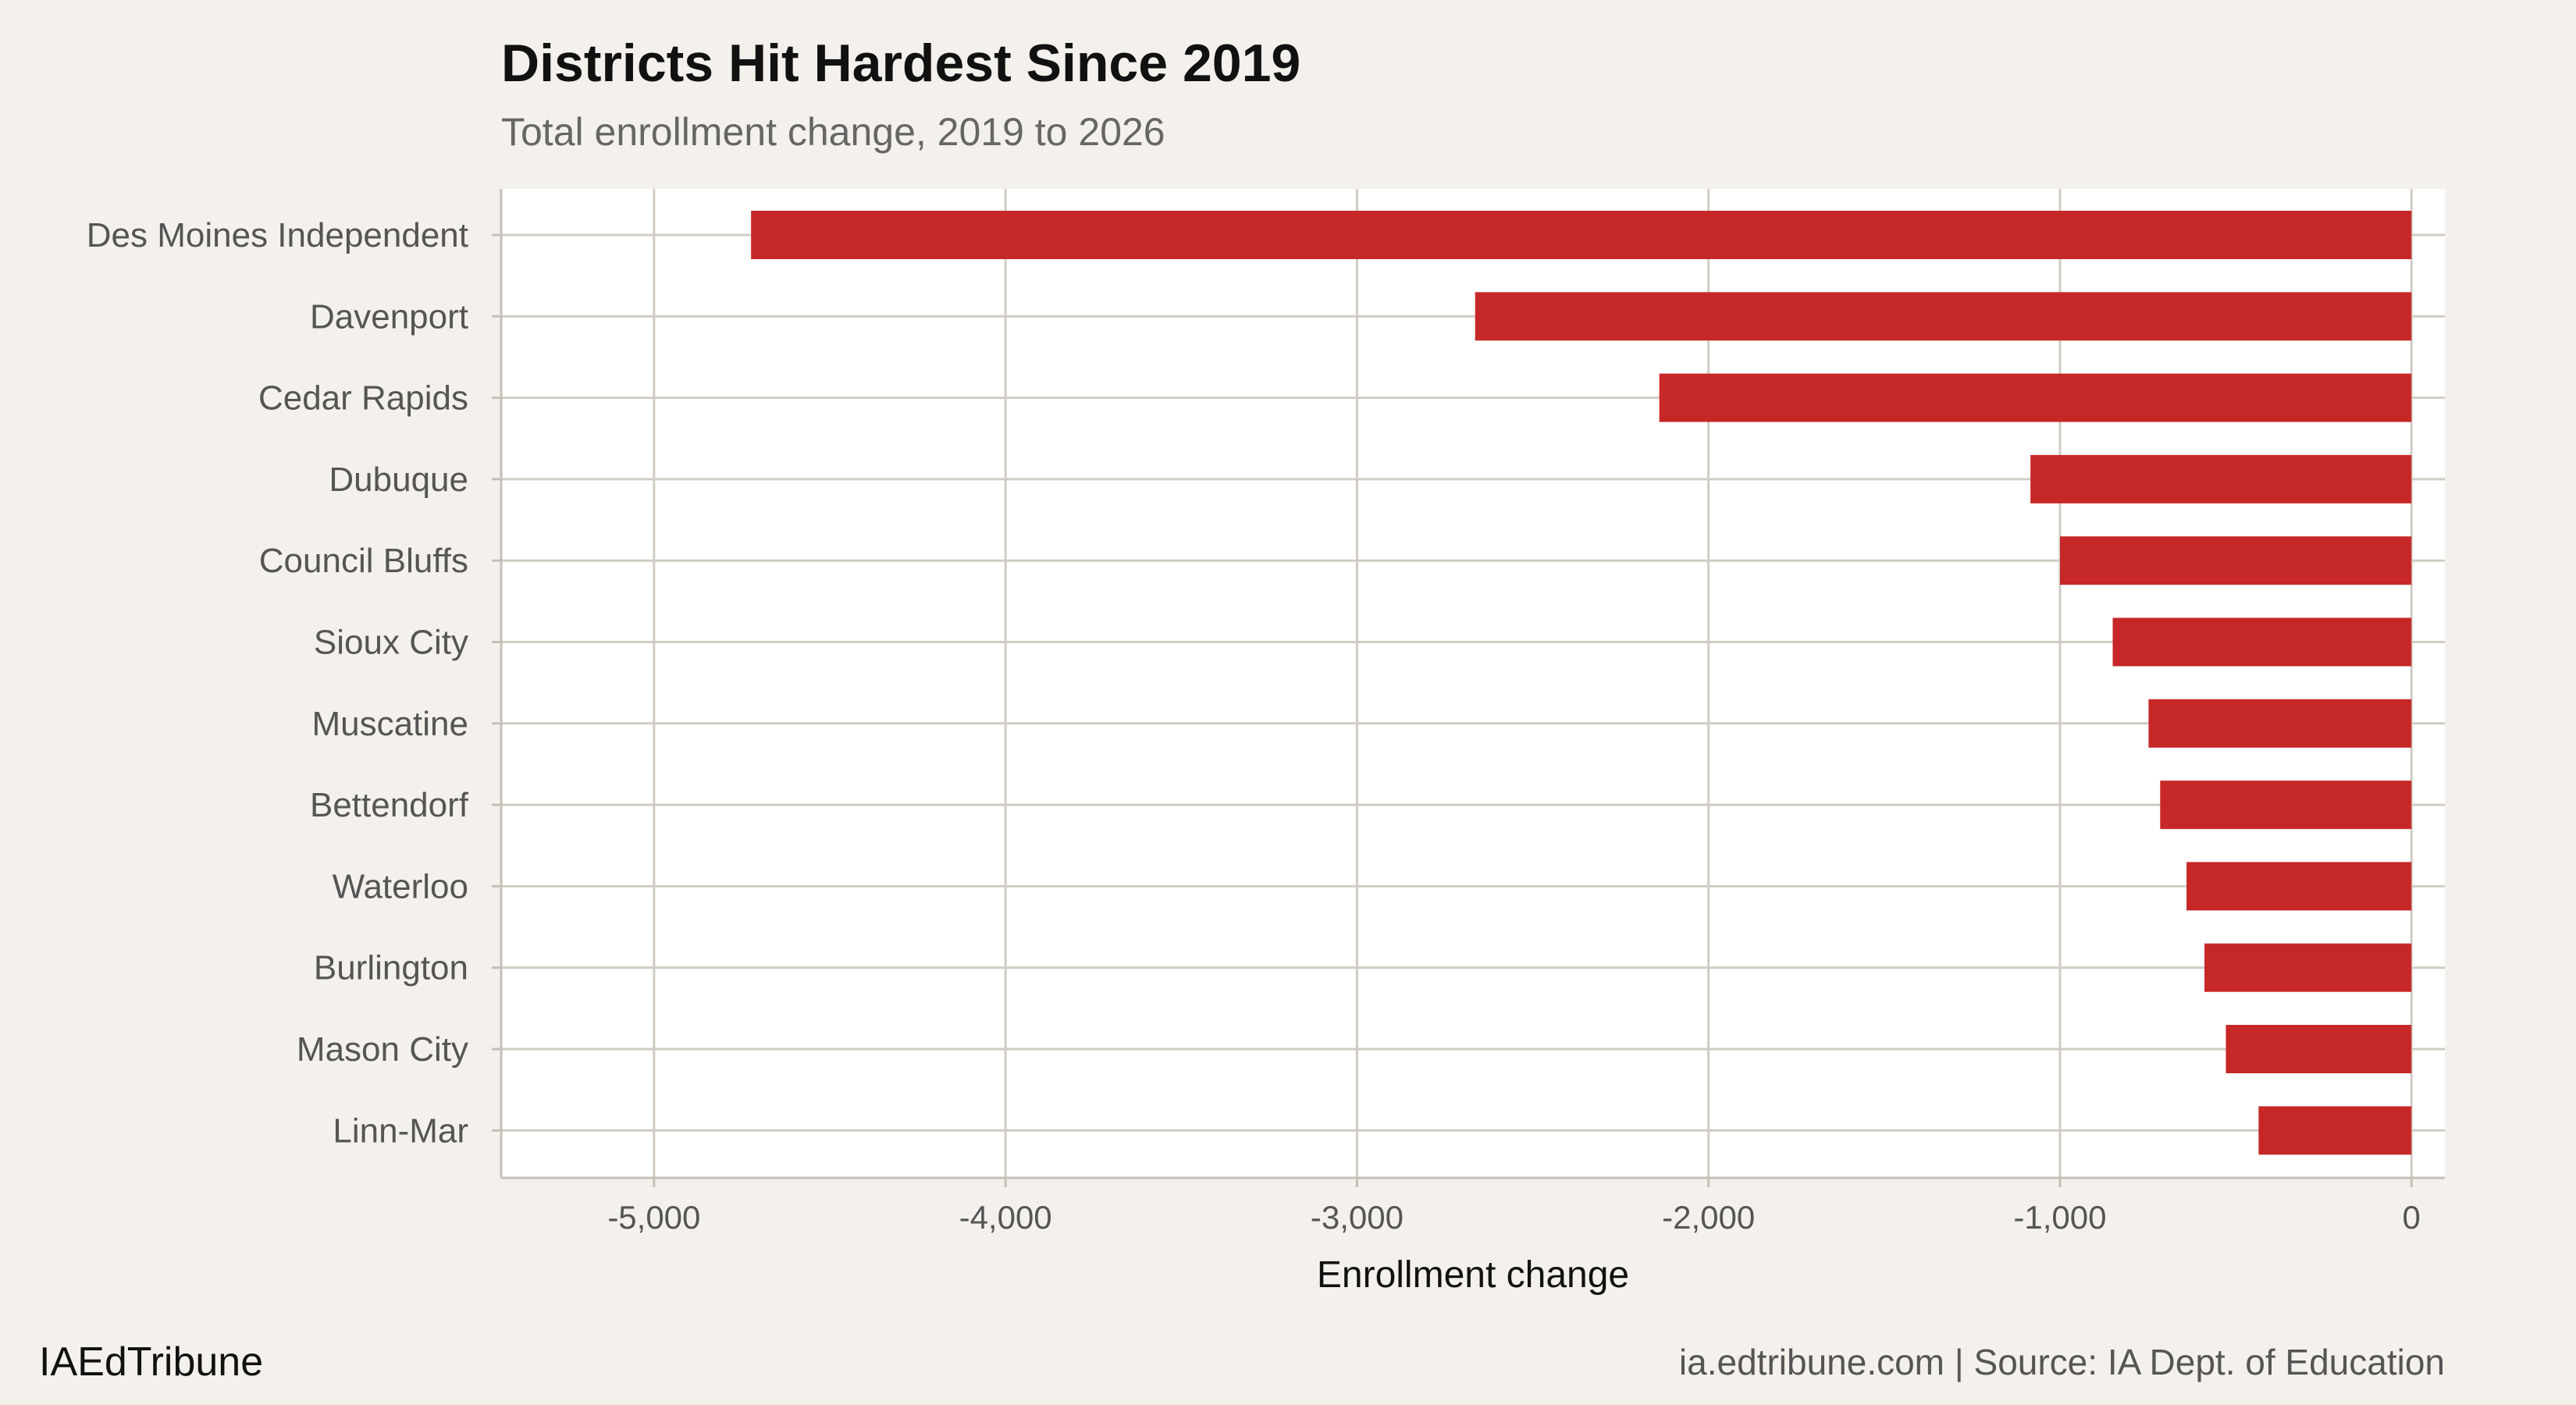 Image resolution: width=2576 pixels, height=1405 pixels. I want to click on y-tick-label: Dubuque, so click(398, 480).